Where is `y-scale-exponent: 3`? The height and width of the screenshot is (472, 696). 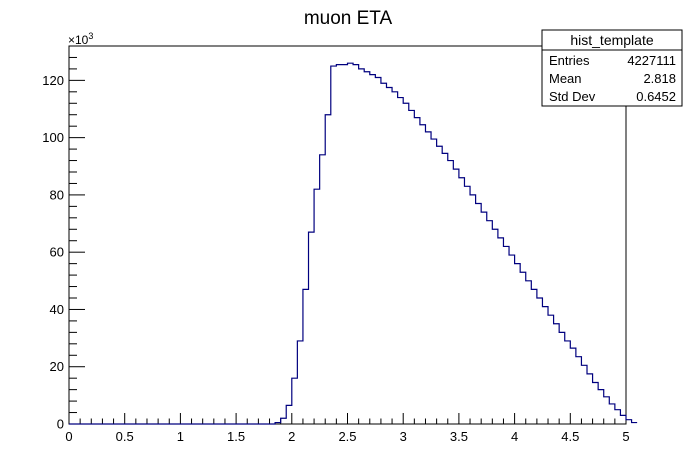 y-scale-exponent: 3 is located at coordinates (90, 36).